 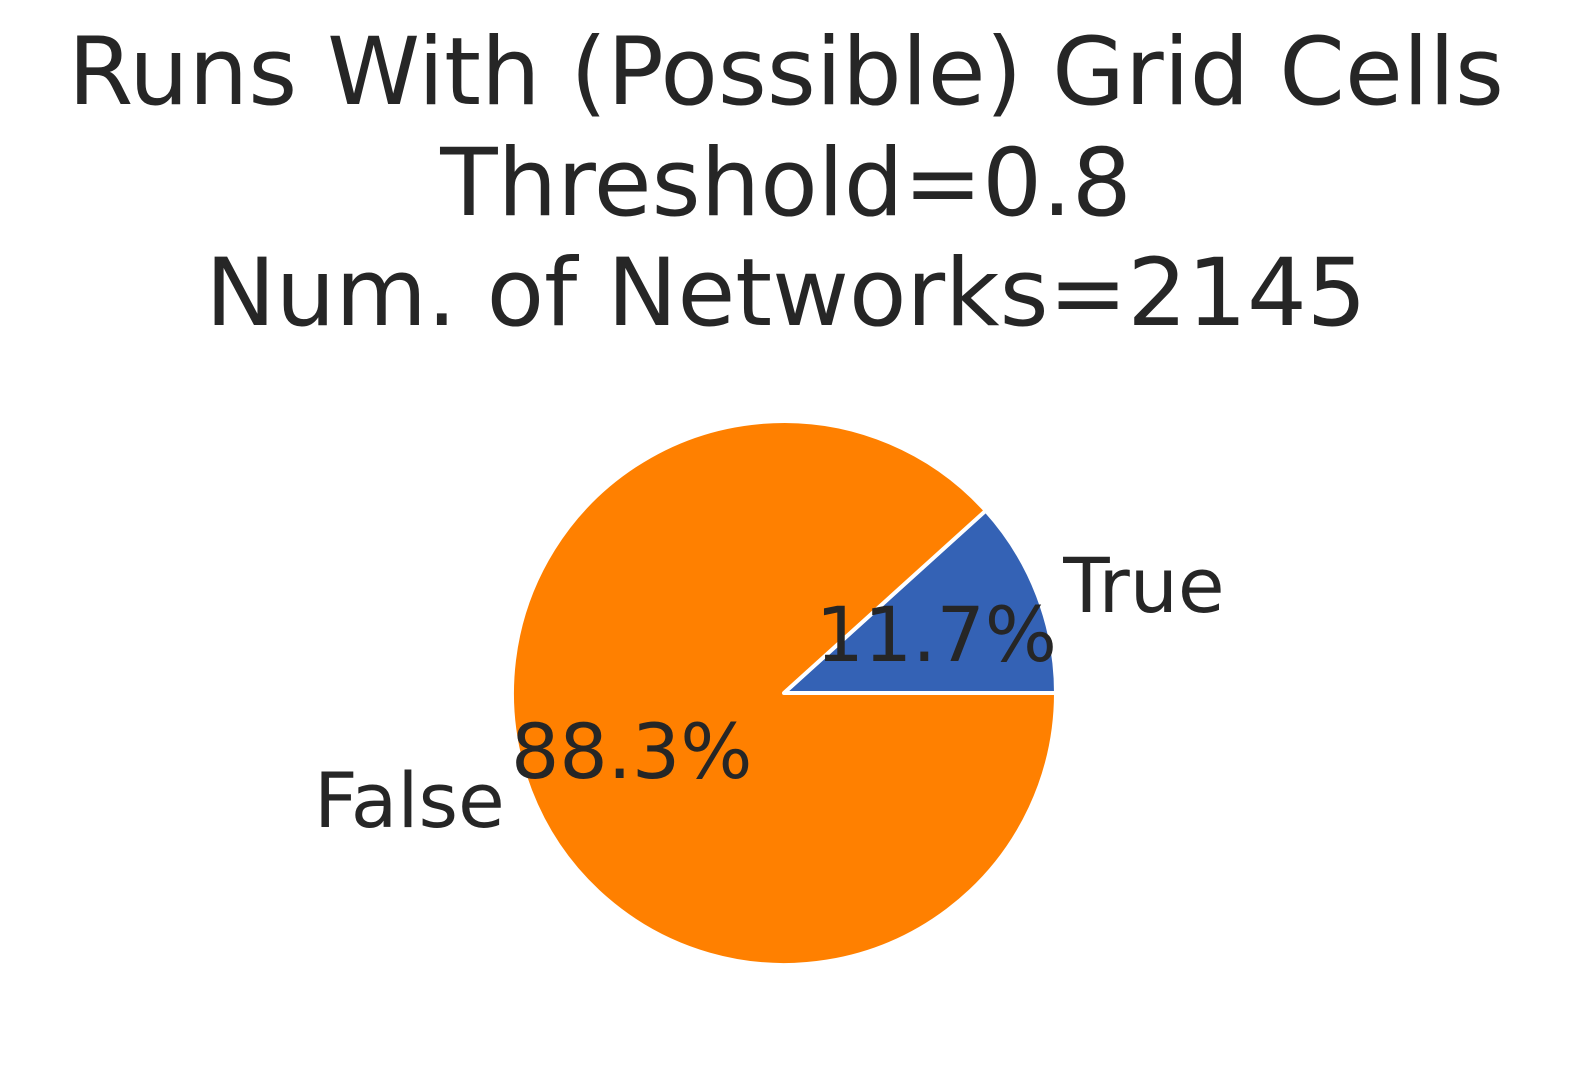 I want to click on pie-category-label-true: True, so click(x=1143, y=585).